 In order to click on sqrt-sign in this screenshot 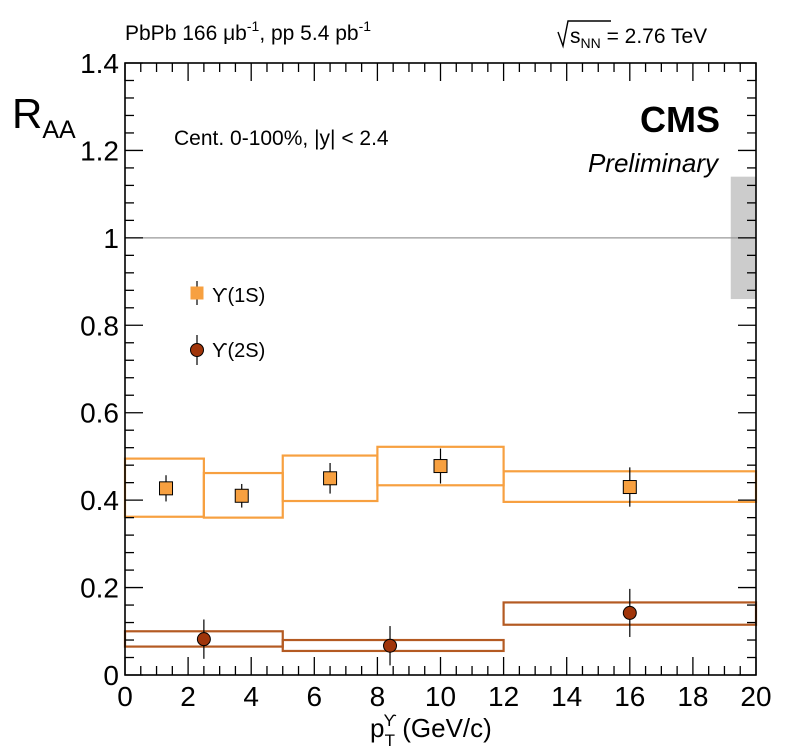, I will do `click(584, 34)`.